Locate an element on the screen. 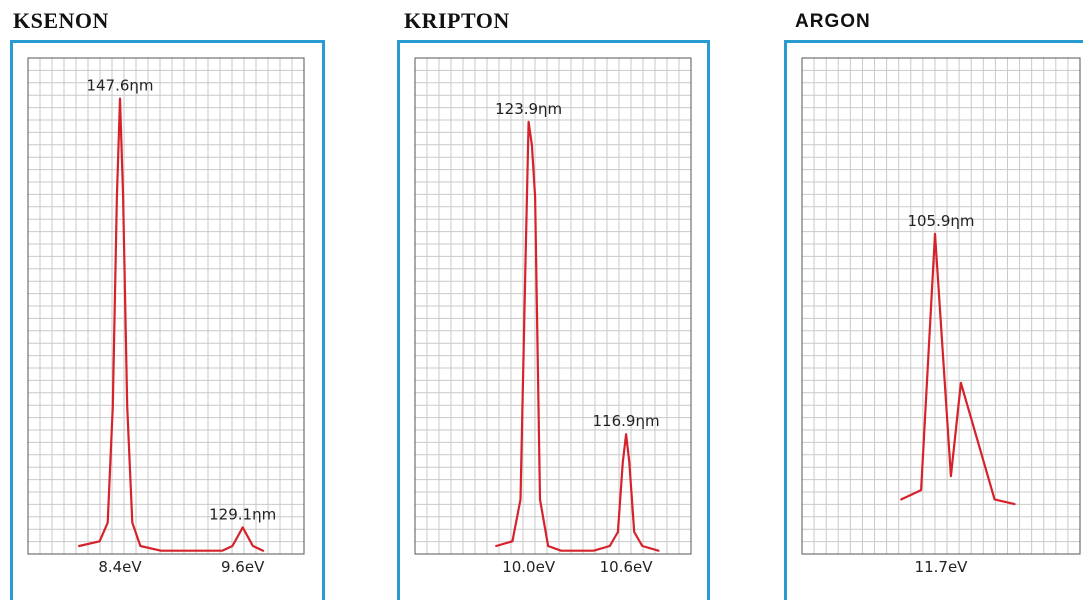 This screenshot has height=600, width=1083. peak-label: 116.9ηm is located at coordinates (626, 421).